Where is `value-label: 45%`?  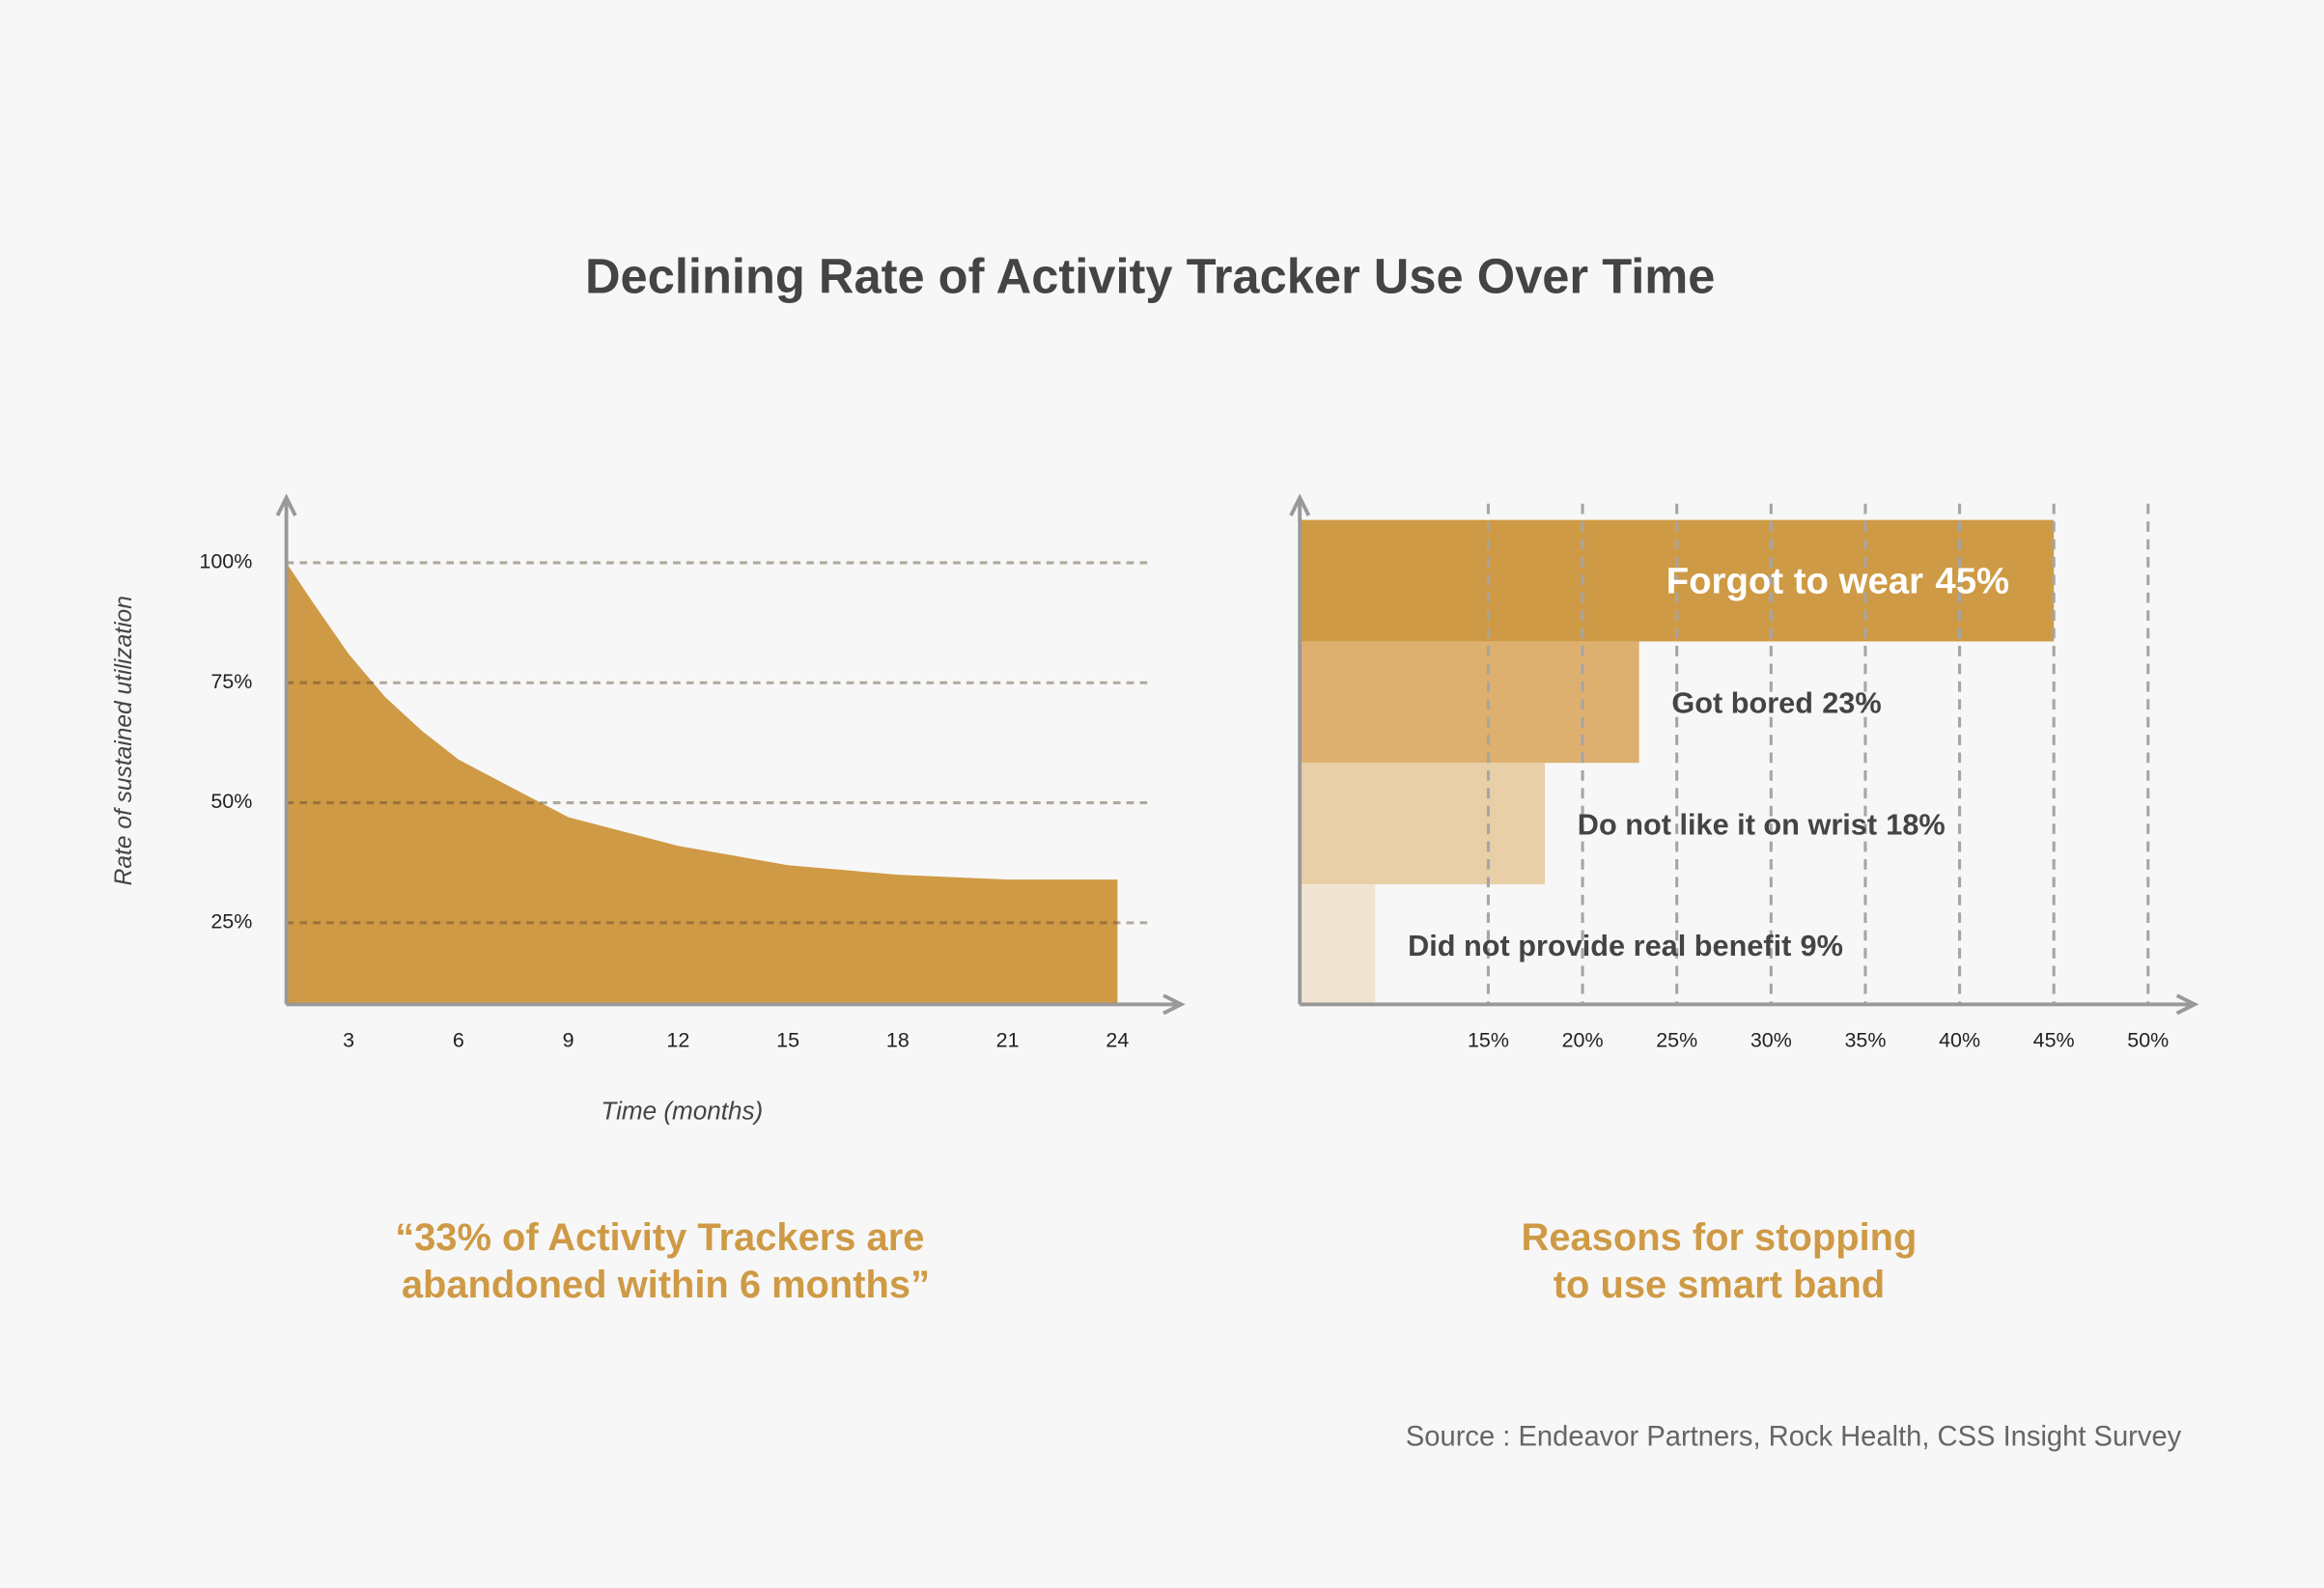
value-label: 45% is located at coordinates (1972, 581).